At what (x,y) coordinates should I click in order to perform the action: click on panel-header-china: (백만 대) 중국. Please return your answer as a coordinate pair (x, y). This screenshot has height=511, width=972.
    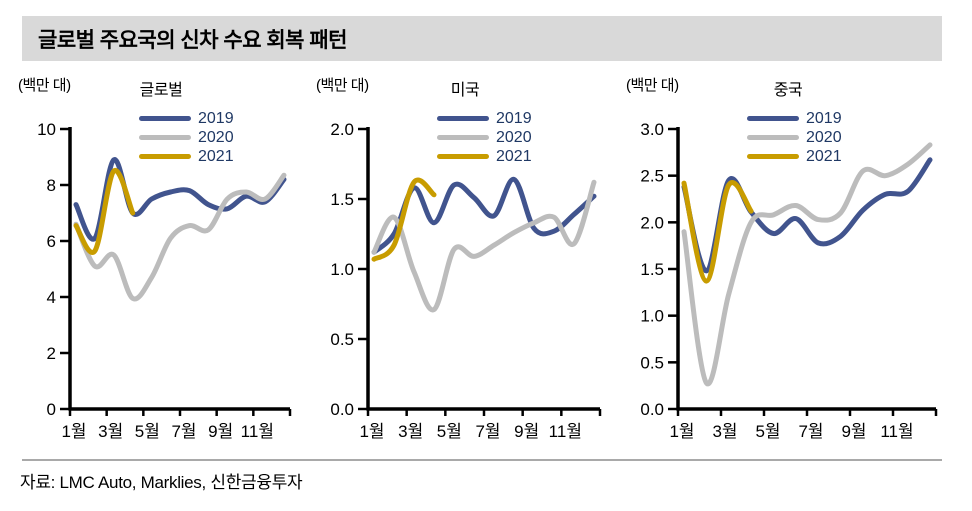
    Looking at the image, I should click on (788, 83).